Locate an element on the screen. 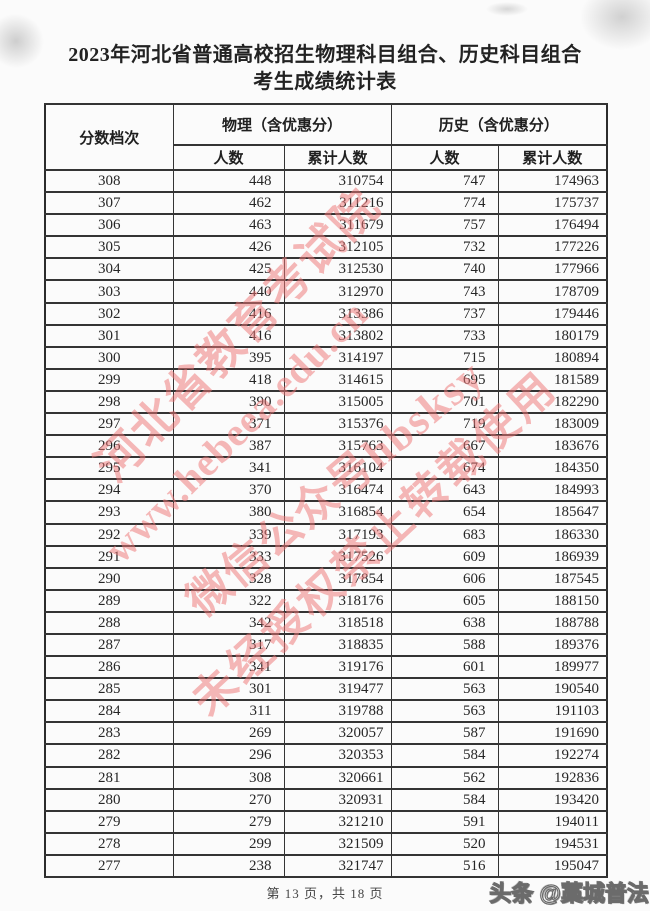  physics-cumulative-cell: 313386 is located at coordinates (337, 313).